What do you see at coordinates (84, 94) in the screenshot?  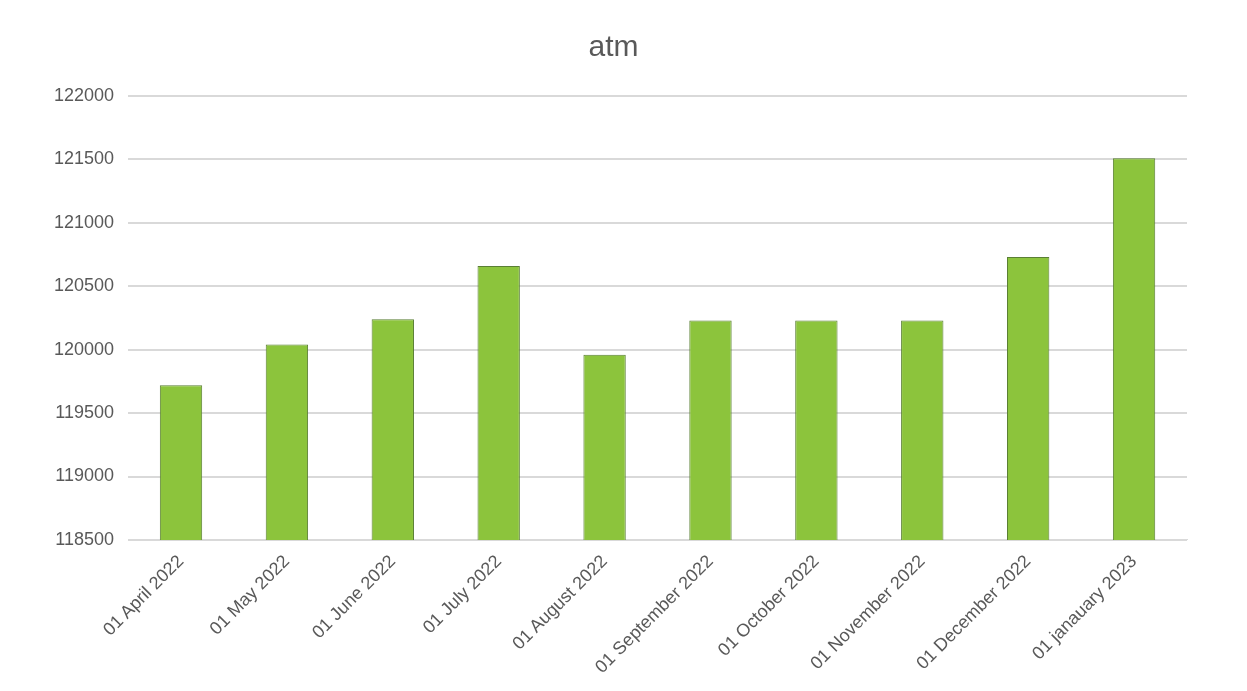 I see `y-tick-label: 122000` at bounding box center [84, 94].